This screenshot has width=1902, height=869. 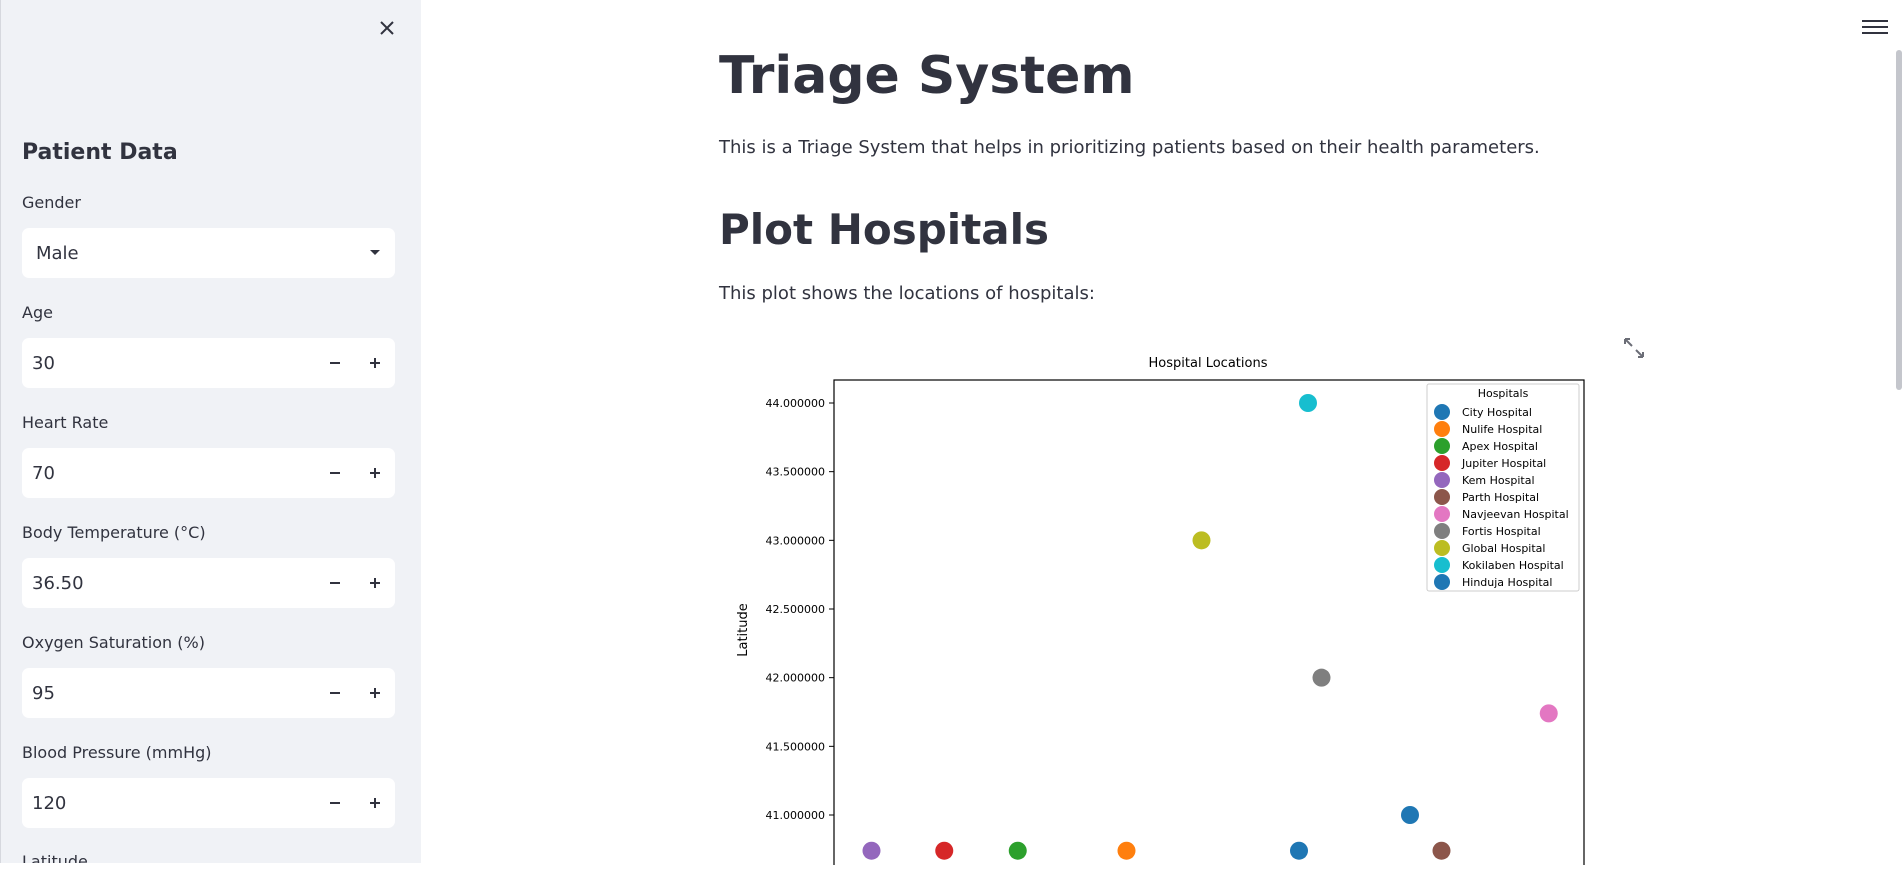 I want to click on body-temperature-decrement-button, so click(x=335, y=583).